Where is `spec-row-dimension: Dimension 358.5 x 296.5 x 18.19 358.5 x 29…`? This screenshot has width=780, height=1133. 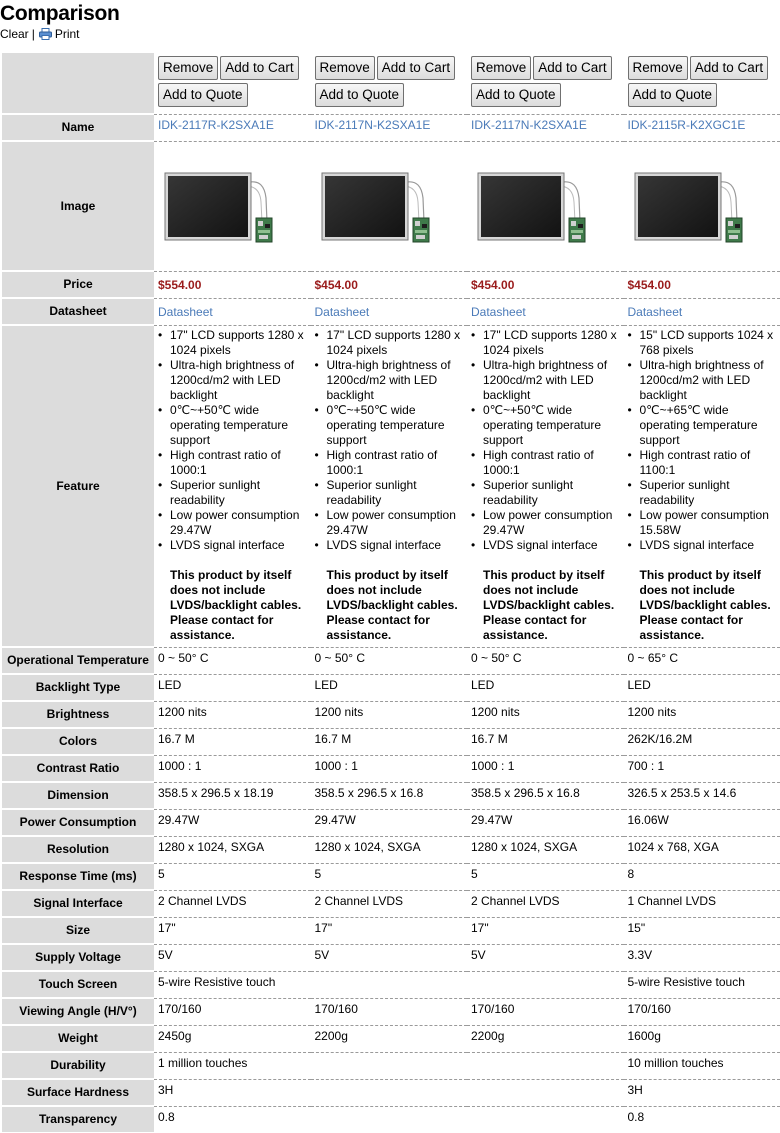
spec-row-dimension: Dimension 358.5 x 296.5 x 18.19 358.5 x 29… is located at coordinates (391, 796).